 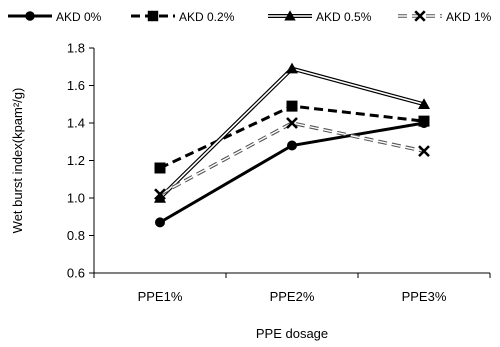 What do you see at coordinates (160, 296) in the screenshot?
I see `x-tick-label: PPE1%` at bounding box center [160, 296].